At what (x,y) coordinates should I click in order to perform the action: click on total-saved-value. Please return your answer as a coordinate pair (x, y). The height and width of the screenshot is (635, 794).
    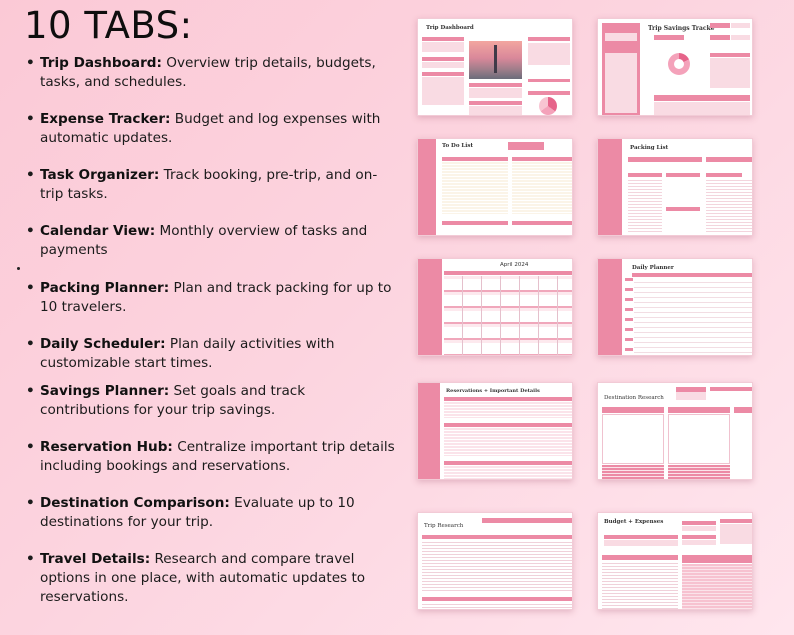
    Looking at the image, I should click on (740, 25).